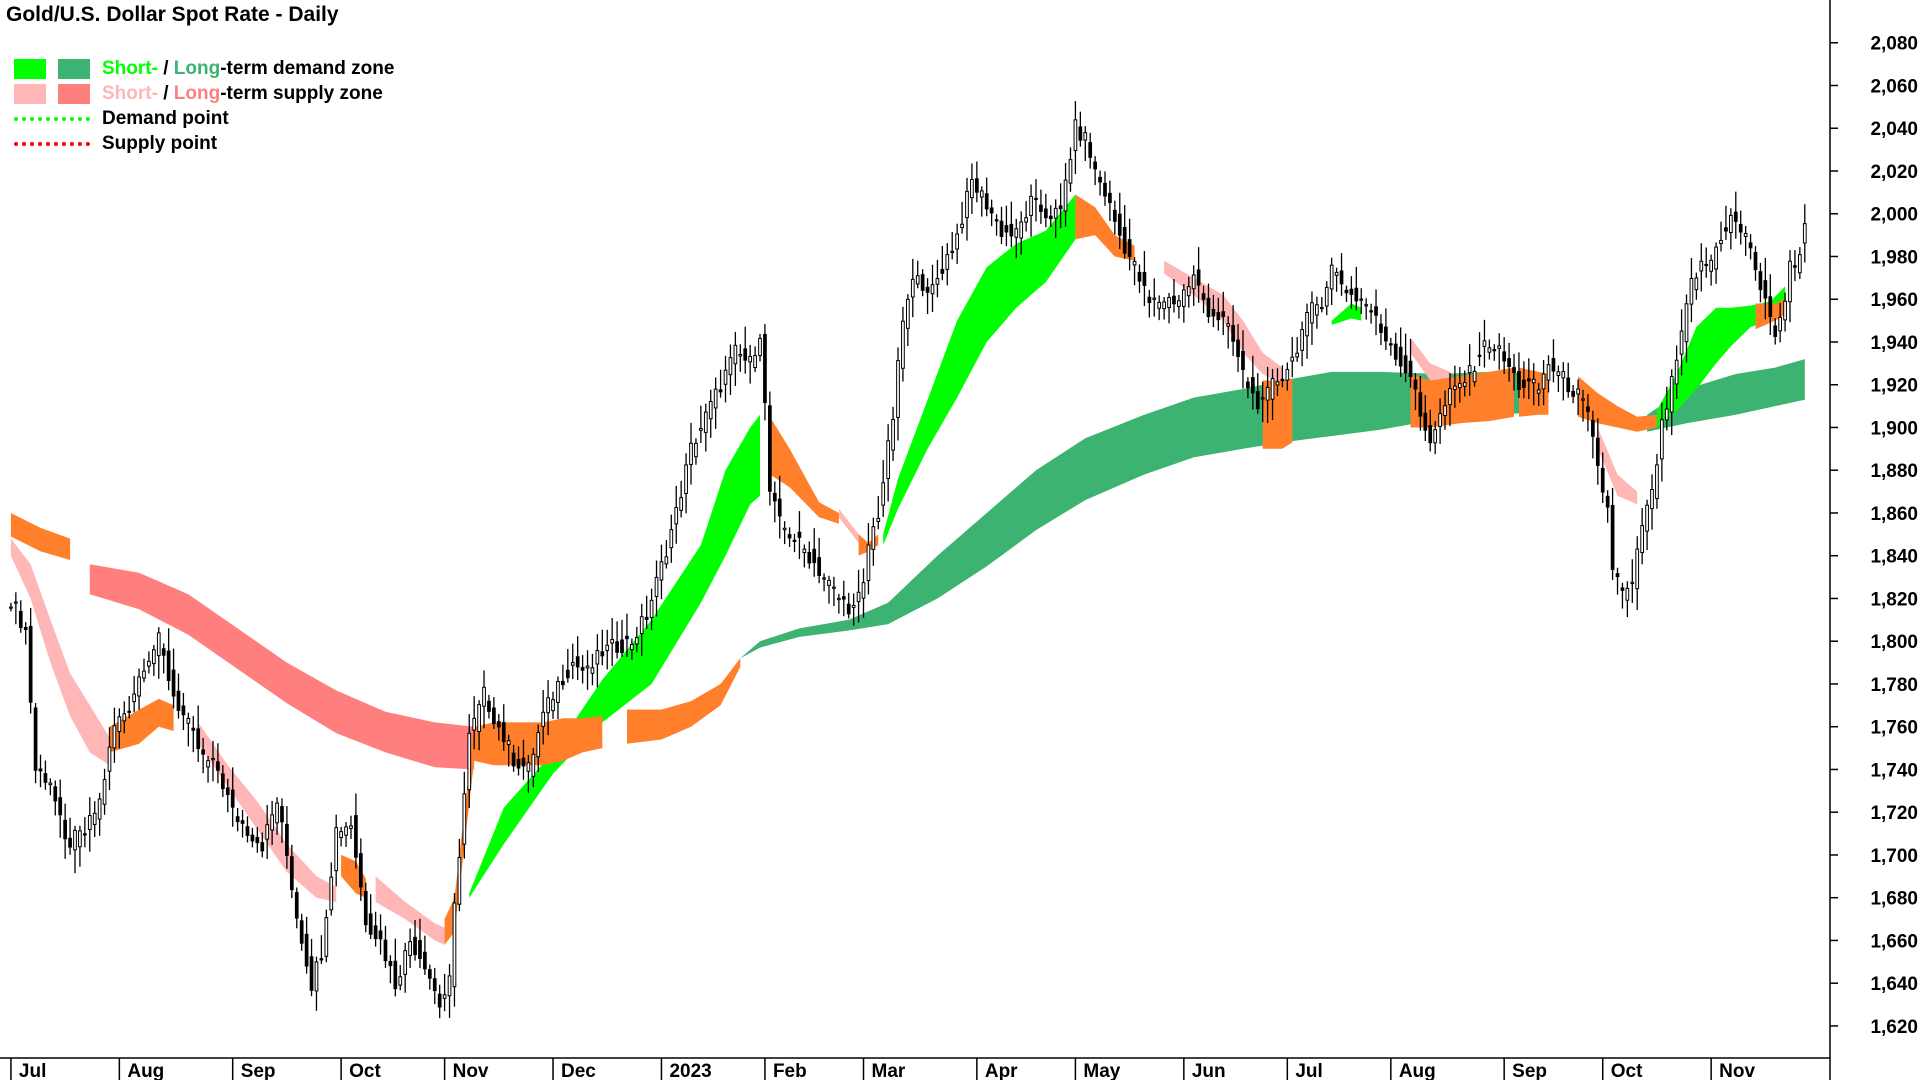 This screenshot has height=1085, width=1920. I want to click on y-tick-label: 1,880, so click(1894, 471).